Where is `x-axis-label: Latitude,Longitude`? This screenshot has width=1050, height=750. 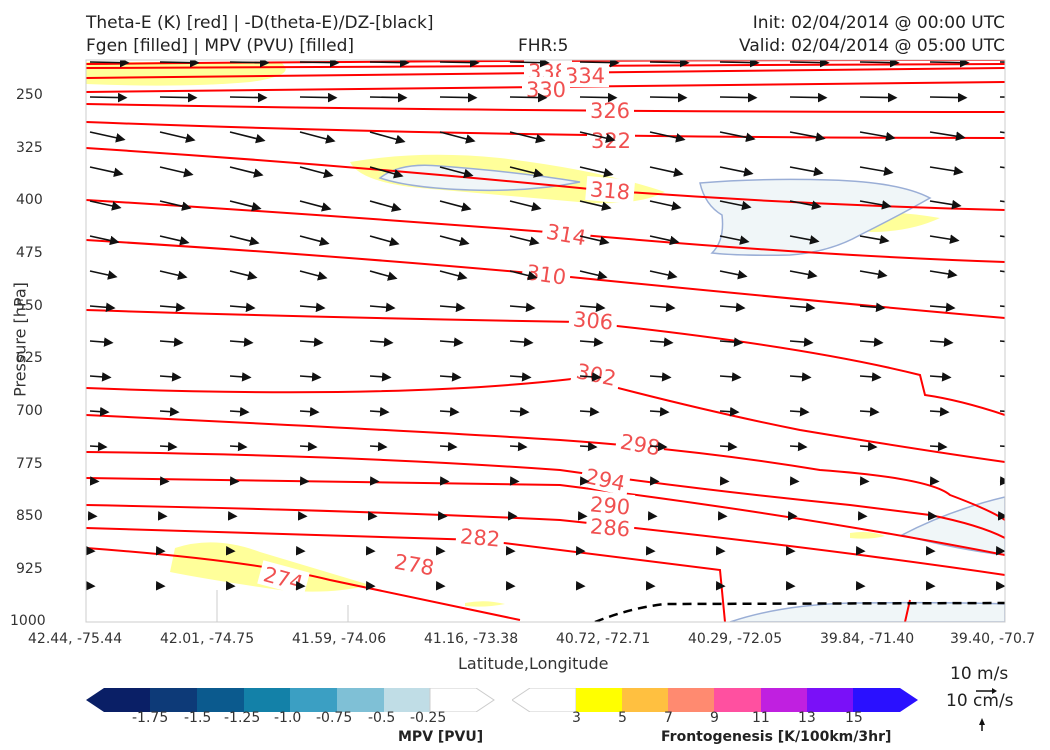 x-axis-label: Latitude,Longitude is located at coordinates (533, 663).